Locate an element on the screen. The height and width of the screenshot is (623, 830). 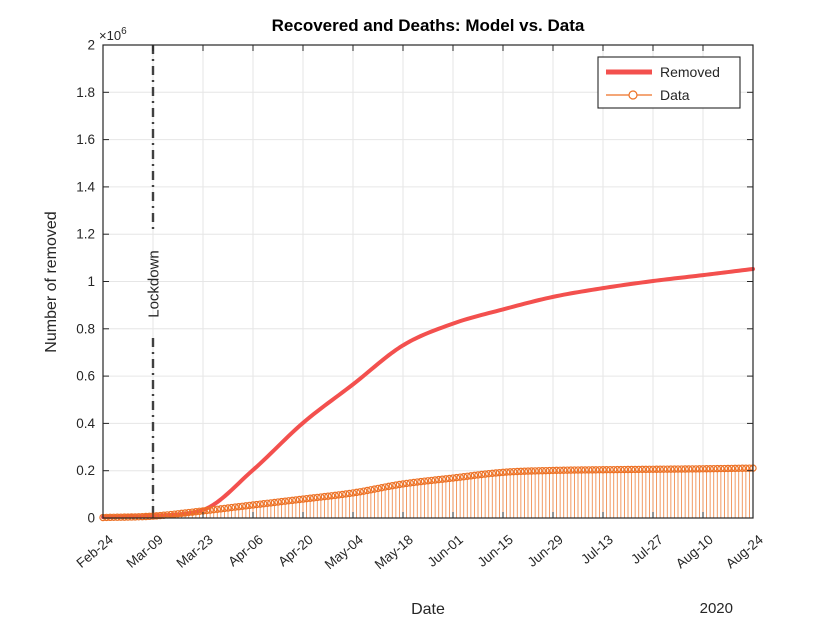
x-tick-label: Jun-29 is located at coordinates (545, 551).